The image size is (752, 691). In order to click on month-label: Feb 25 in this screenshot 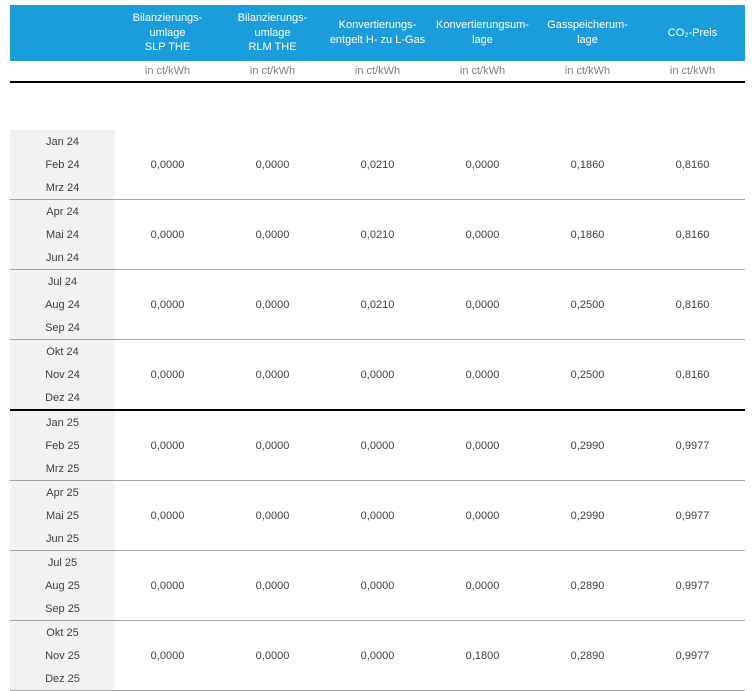, I will do `click(62, 445)`.